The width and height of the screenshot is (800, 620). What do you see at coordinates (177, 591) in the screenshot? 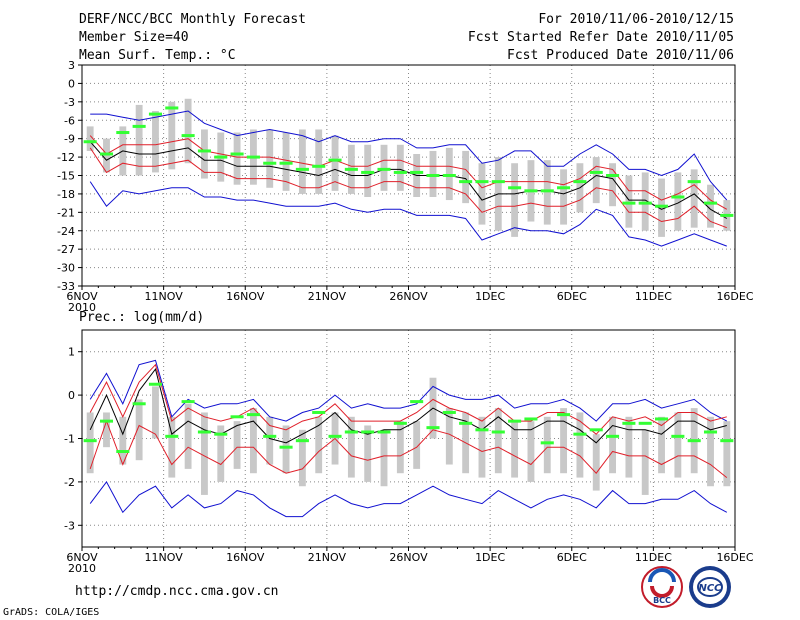
I see `source-url: http://cmdp.ncc.cma.gov.cn` at bounding box center [177, 591].